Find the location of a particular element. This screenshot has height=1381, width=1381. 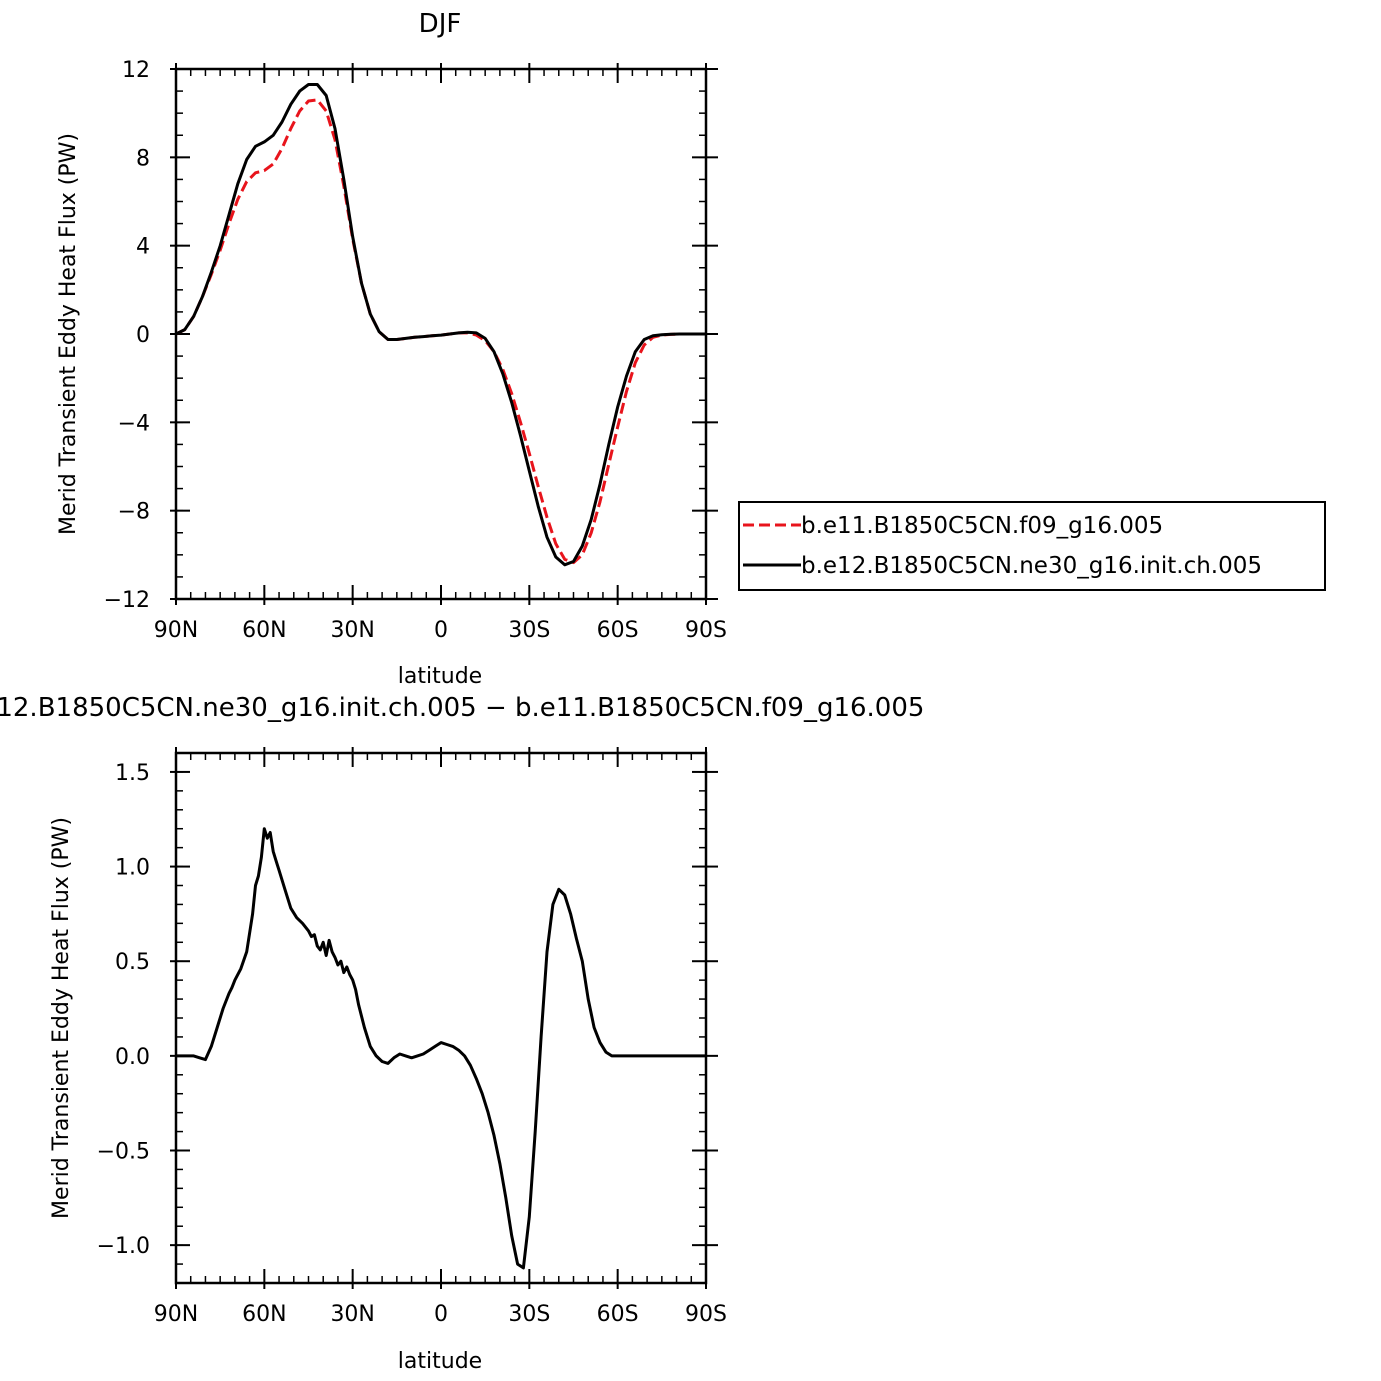

top-x-axis-title: latitude is located at coordinates (440, 676).